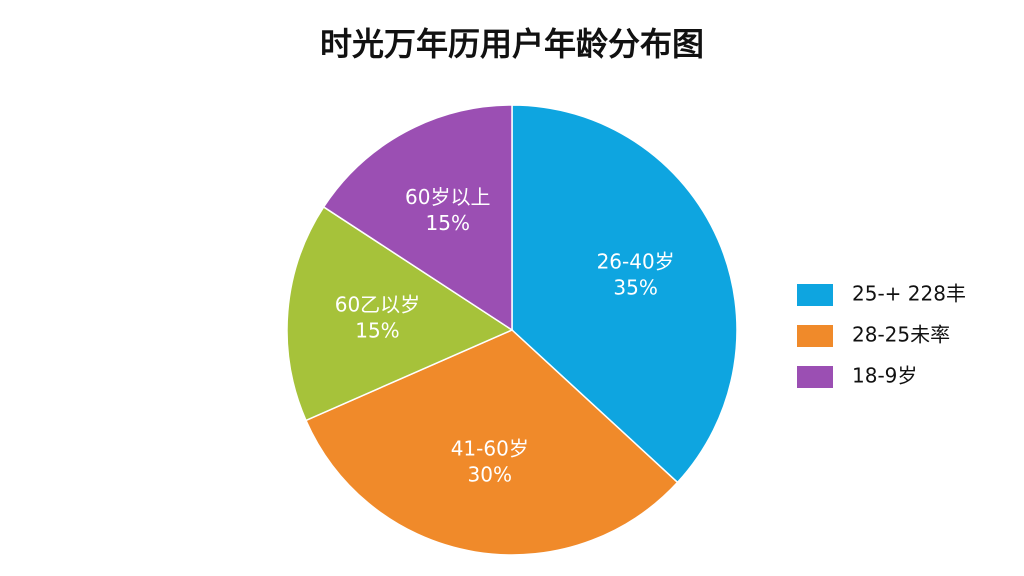 This screenshot has height=576, width=1024. I want to click on slice-value-label: 30%, so click(490, 475).